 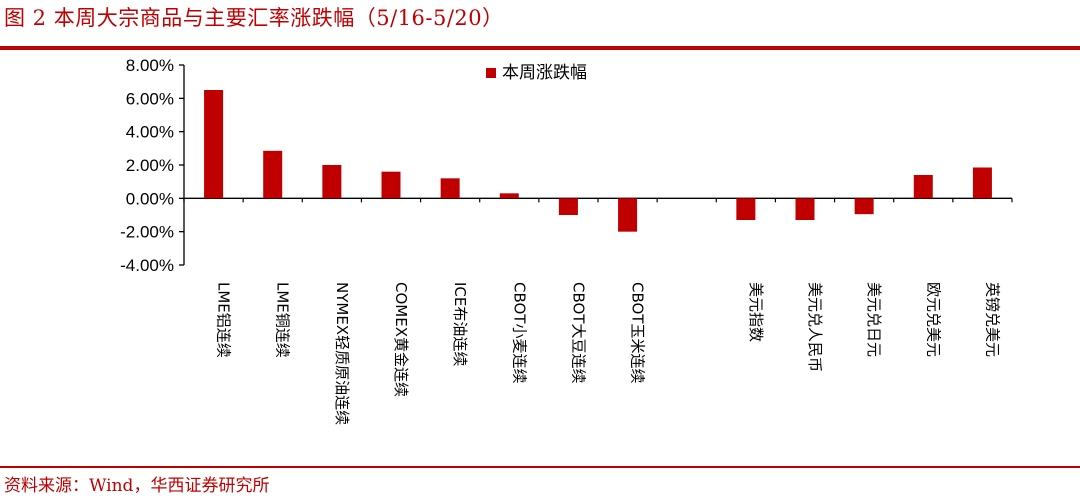 I want to click on x-category-label-group: 美元兑日元, so click(x=874, y=319).